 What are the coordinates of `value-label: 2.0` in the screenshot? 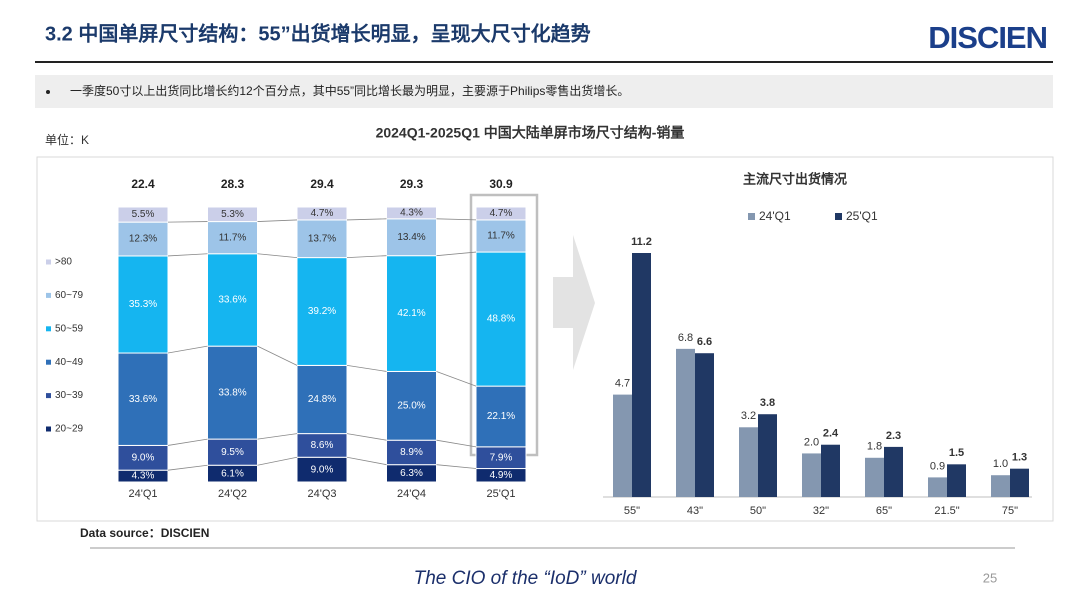 It's located at (811, 442).